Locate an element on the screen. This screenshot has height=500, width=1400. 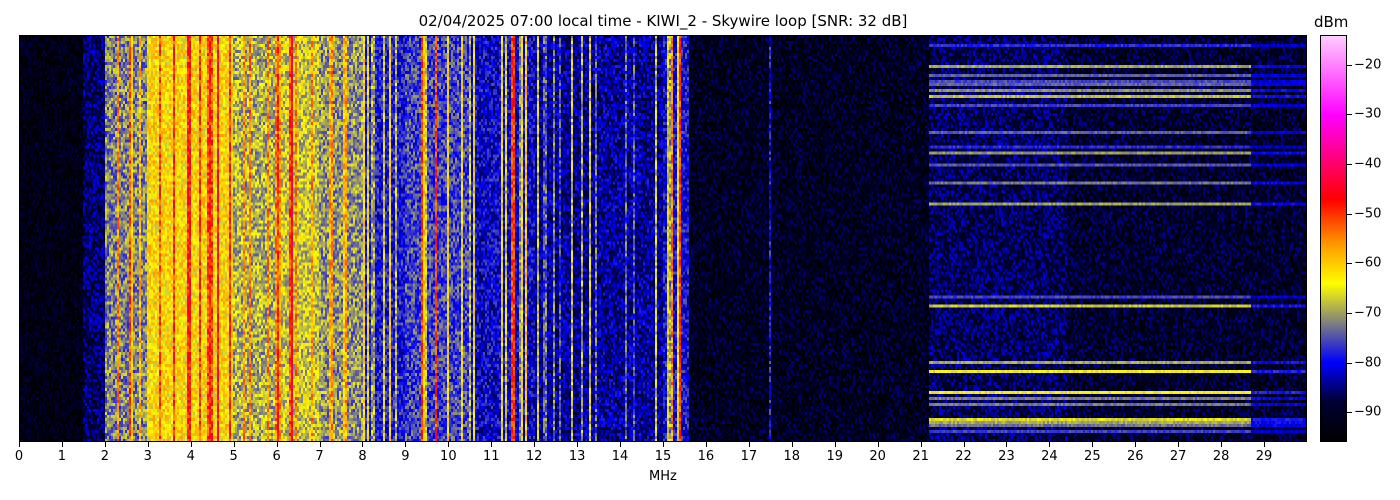
x-tick-label: 26 is located at coordinates (1135, 456).